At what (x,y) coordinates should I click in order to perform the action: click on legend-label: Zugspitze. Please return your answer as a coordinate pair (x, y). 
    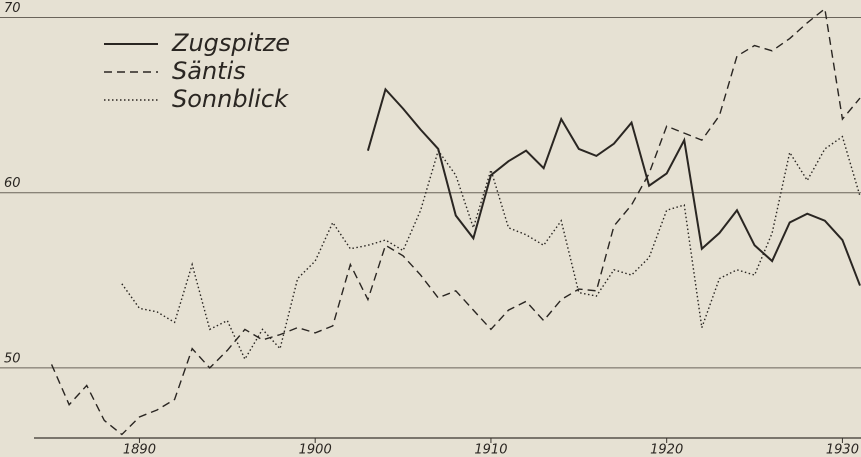
    Looking at the image, I should click on (230, 43).